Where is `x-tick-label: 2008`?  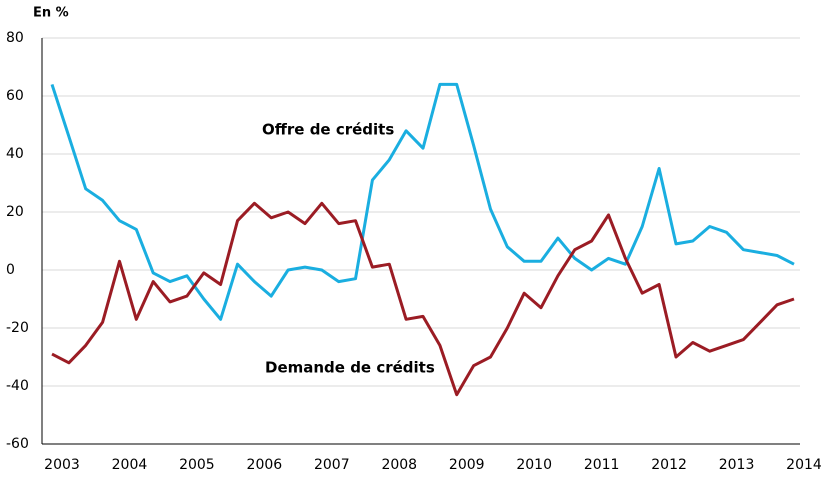
x-tick-label: 2008 is located at coordinates (399, 465).